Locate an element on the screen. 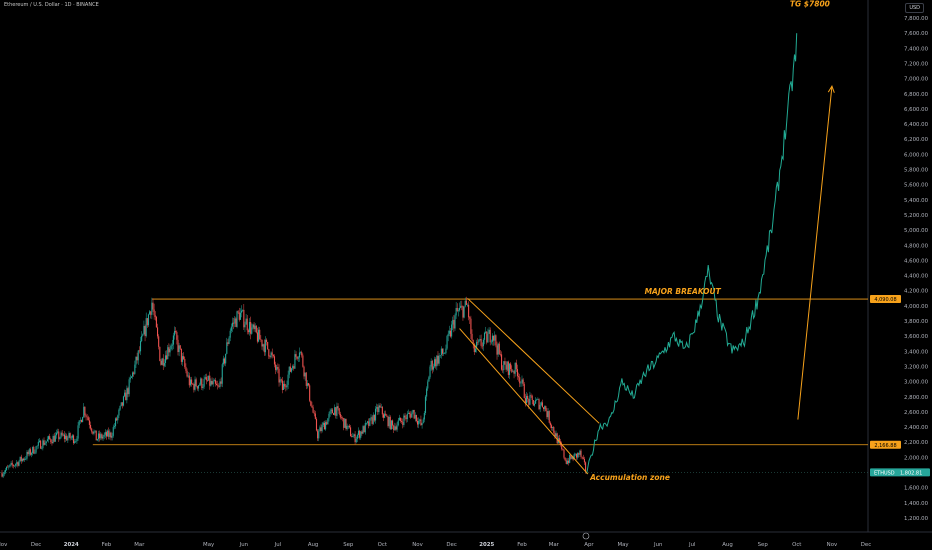  currency-button: USD is located at coordinates (914, 8).